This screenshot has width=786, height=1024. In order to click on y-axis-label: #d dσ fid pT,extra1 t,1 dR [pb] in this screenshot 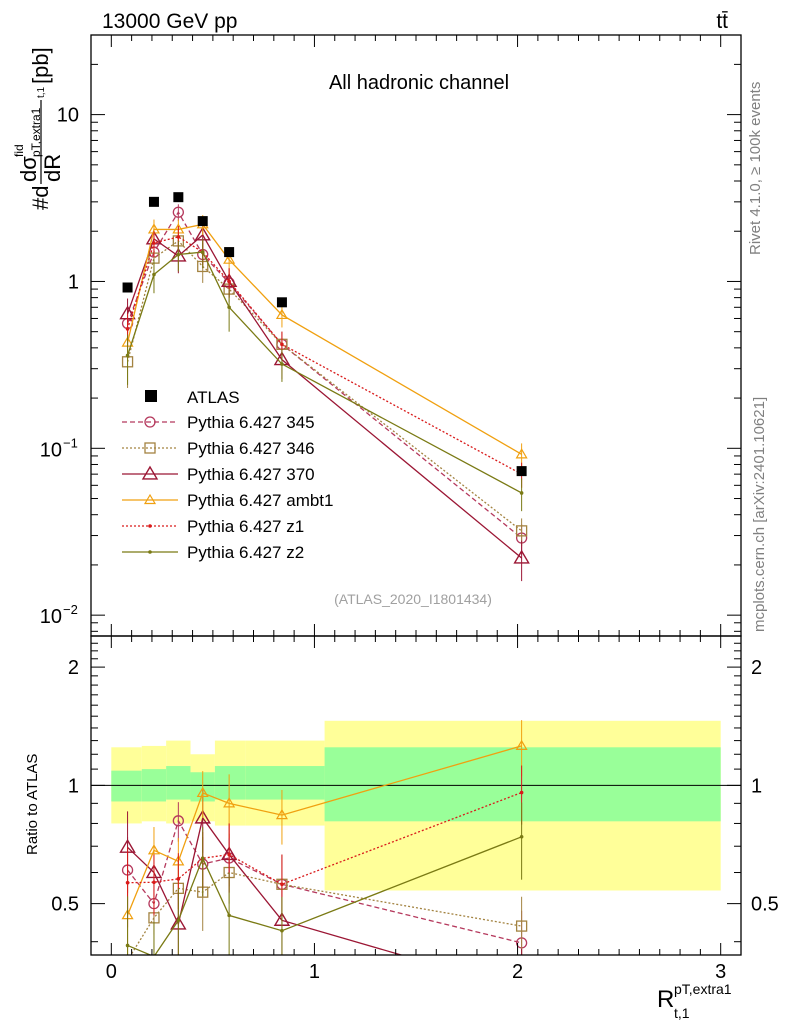, I will do `click(38, 128)`.